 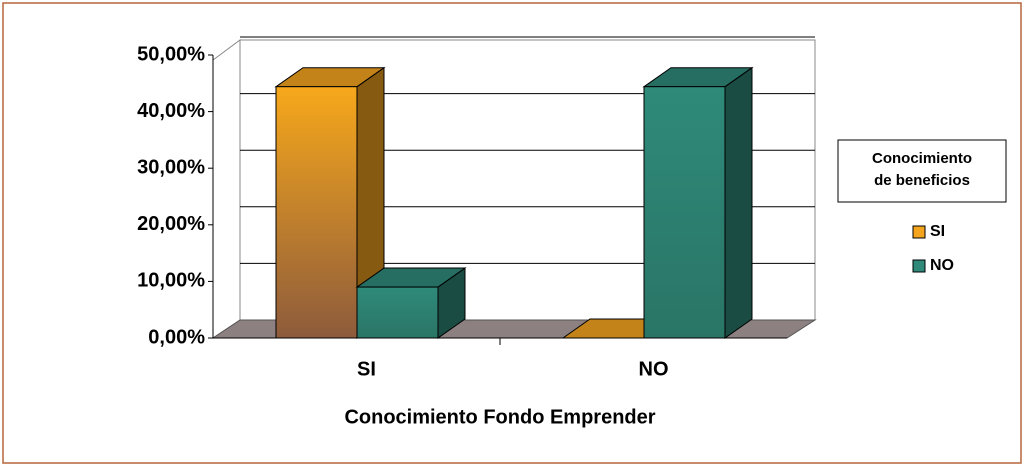 I want to click on legend-title: Conocimiento de beneficios, so click(x=922, y=169).